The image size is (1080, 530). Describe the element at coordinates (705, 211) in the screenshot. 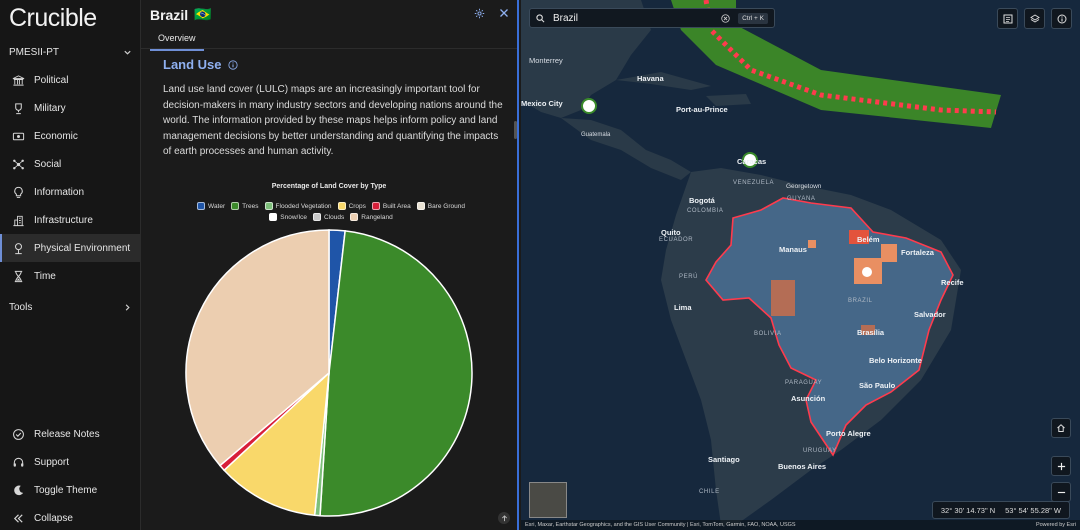

I see `map-label: COLOMBIA` at that location.